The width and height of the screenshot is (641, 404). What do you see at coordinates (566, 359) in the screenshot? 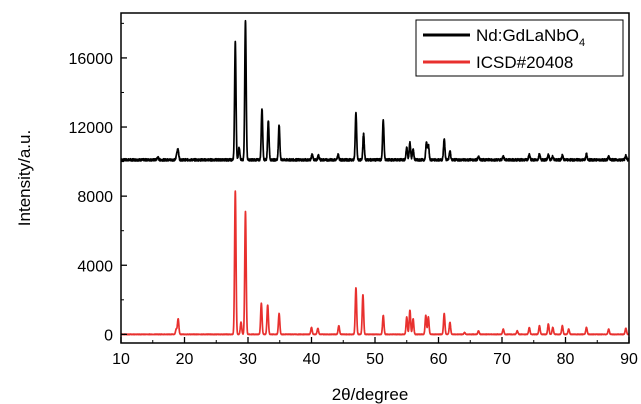
I see `x-tick-label: 80` at bounding box center [566, 359].